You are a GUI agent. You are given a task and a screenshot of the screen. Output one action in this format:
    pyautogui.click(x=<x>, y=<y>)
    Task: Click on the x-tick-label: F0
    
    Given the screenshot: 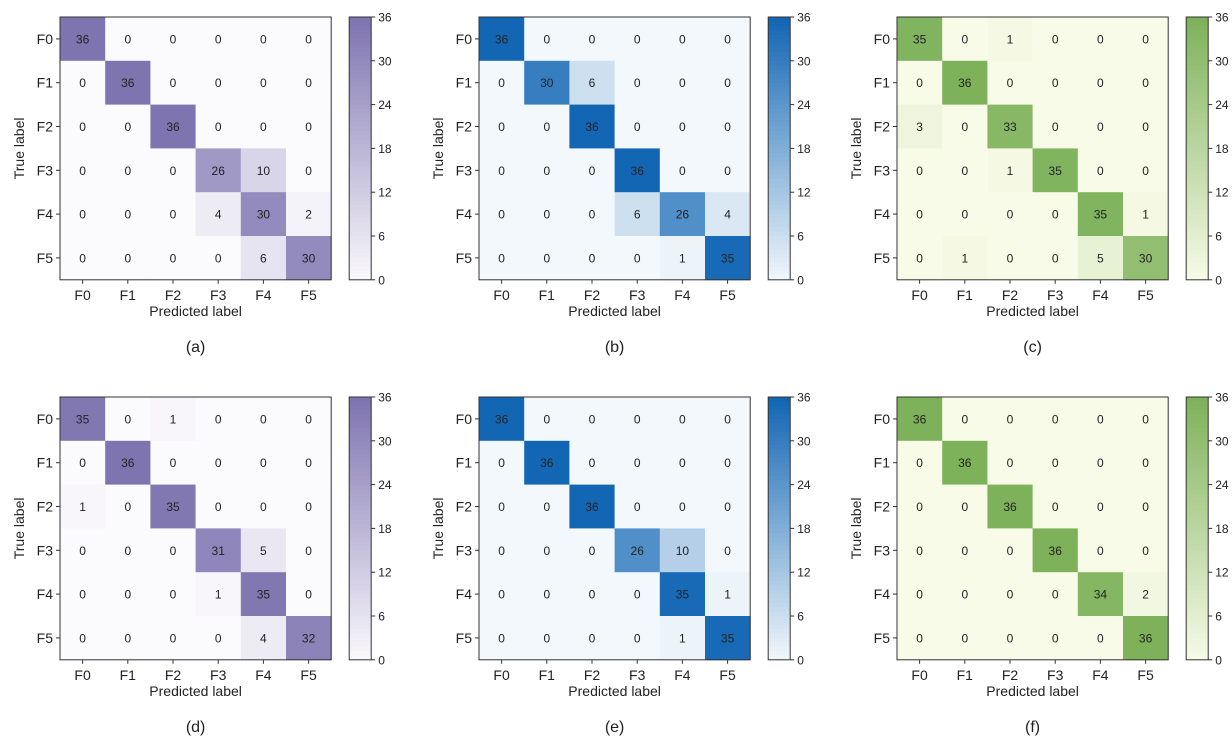 What is the action you would take?
    pyautogui.click(x=919, y=675)
    